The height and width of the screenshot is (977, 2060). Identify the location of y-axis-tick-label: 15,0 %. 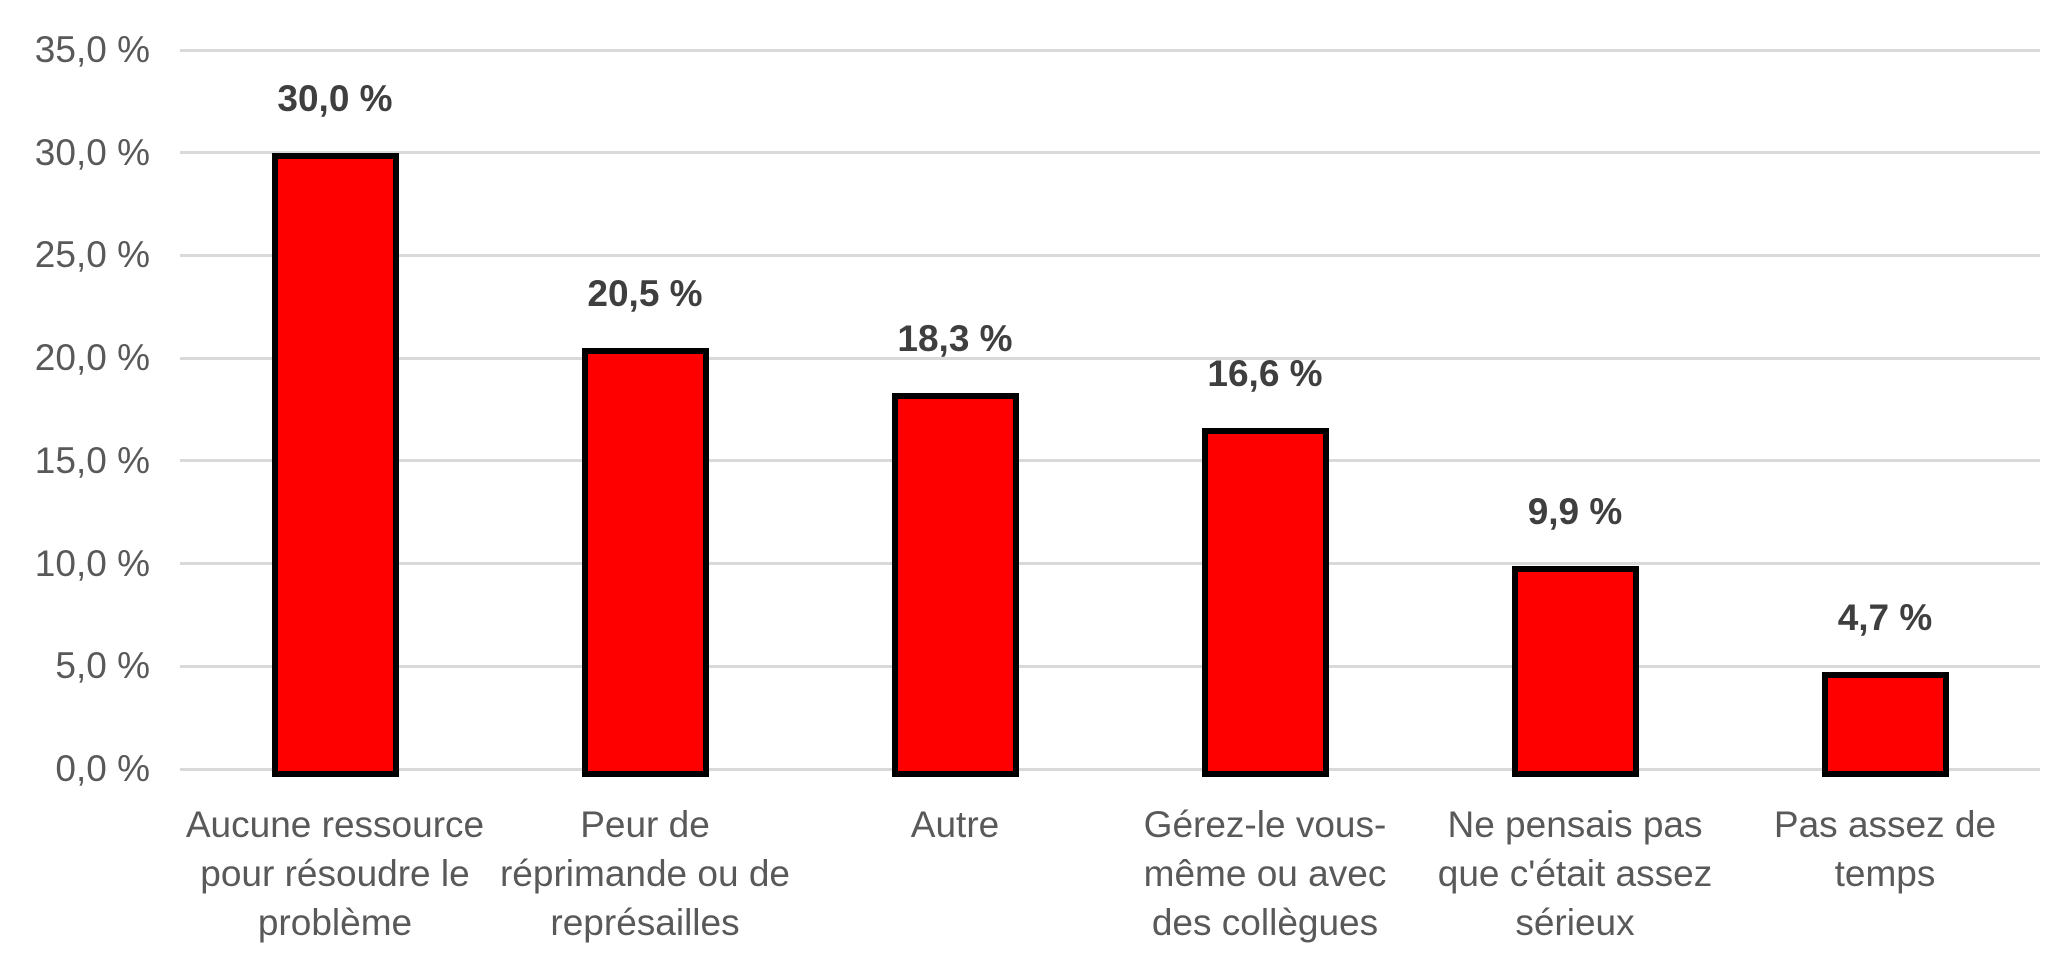
(92, 460).